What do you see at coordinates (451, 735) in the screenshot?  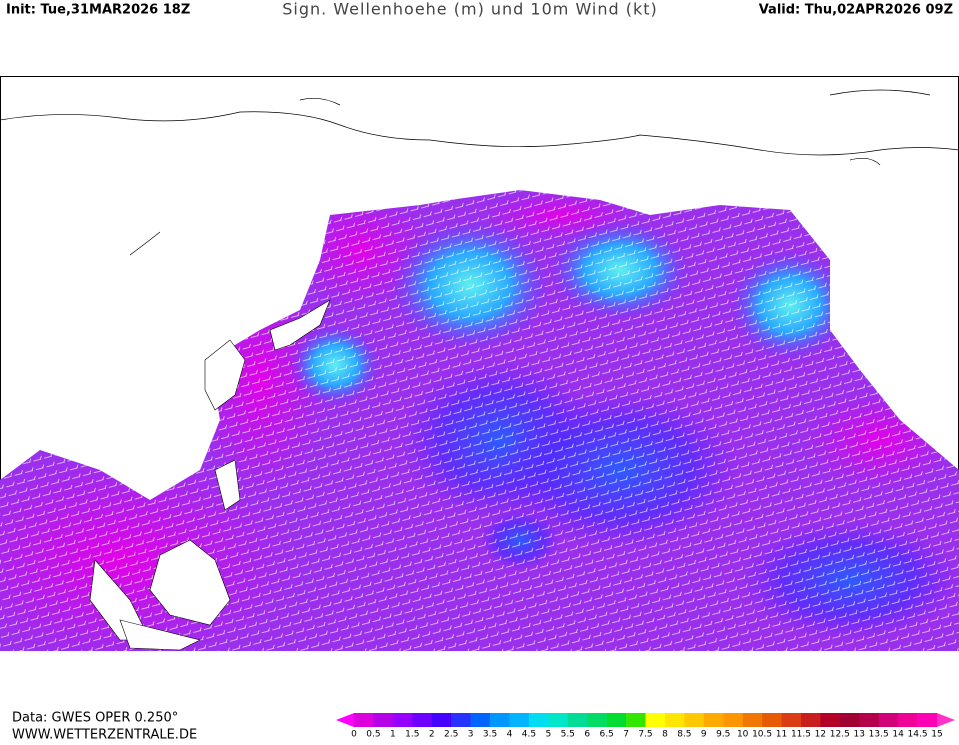 I see `colorbar-label: 2.5` at bounding box center [451, 735].